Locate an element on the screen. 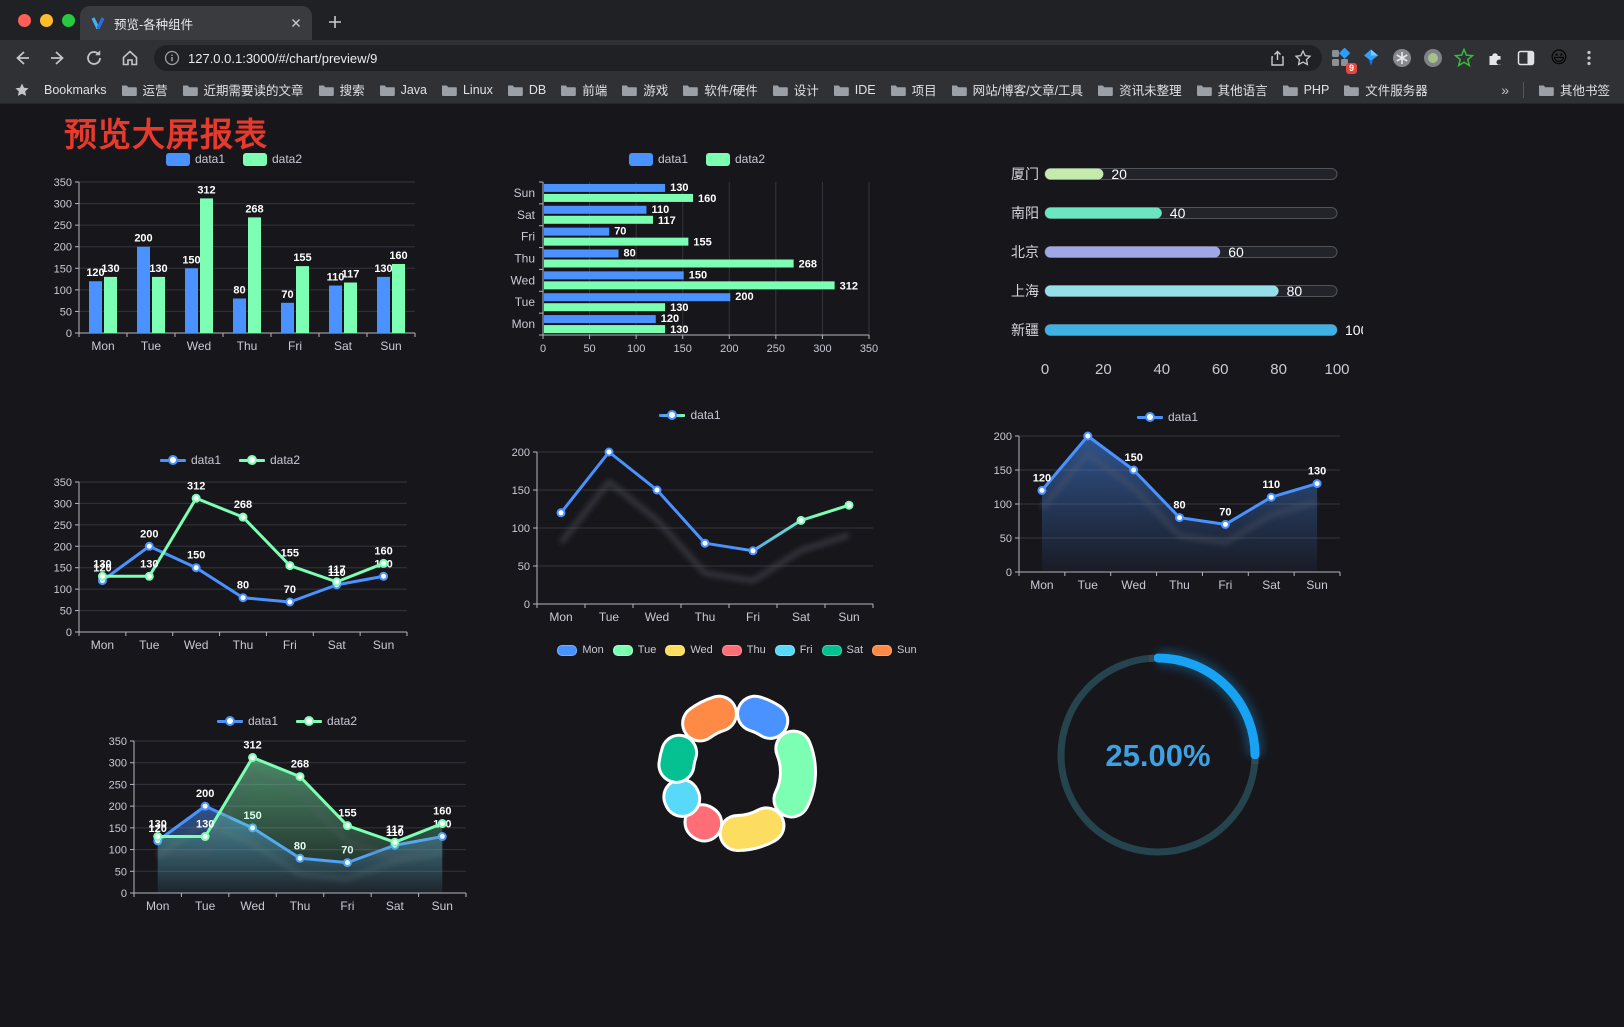 This screenshot has height=1027, width=1624. svg-text: 厦门 is located at coordinates (1025, 174).